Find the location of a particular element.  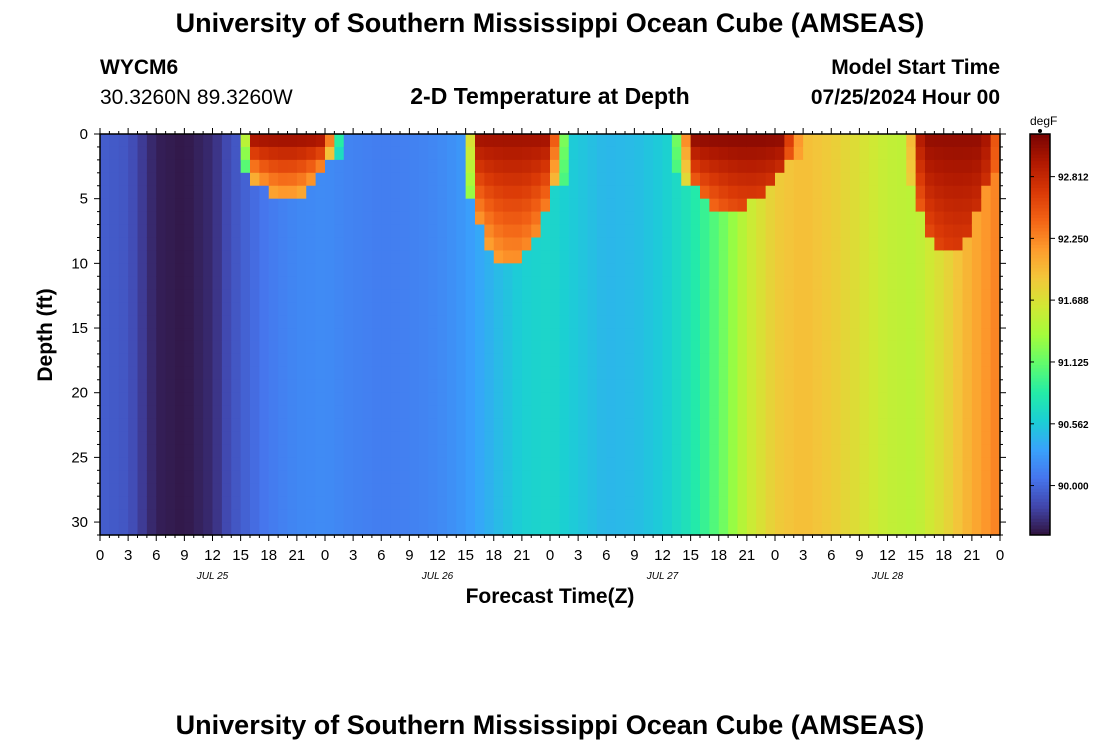

x-tick-label: 15 is located at coordinates (915, 555).